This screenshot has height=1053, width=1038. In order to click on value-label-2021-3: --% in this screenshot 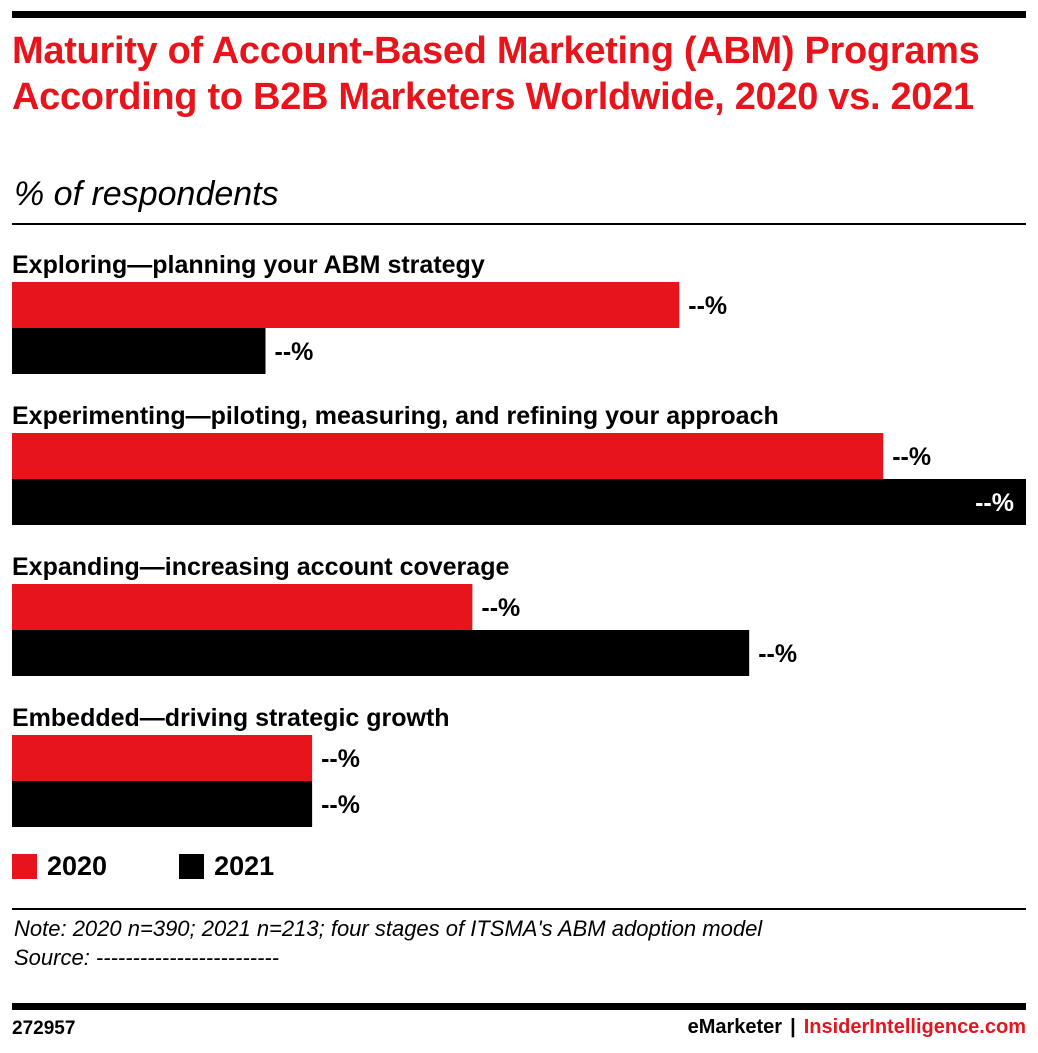, I will do `click(777, 654)`.